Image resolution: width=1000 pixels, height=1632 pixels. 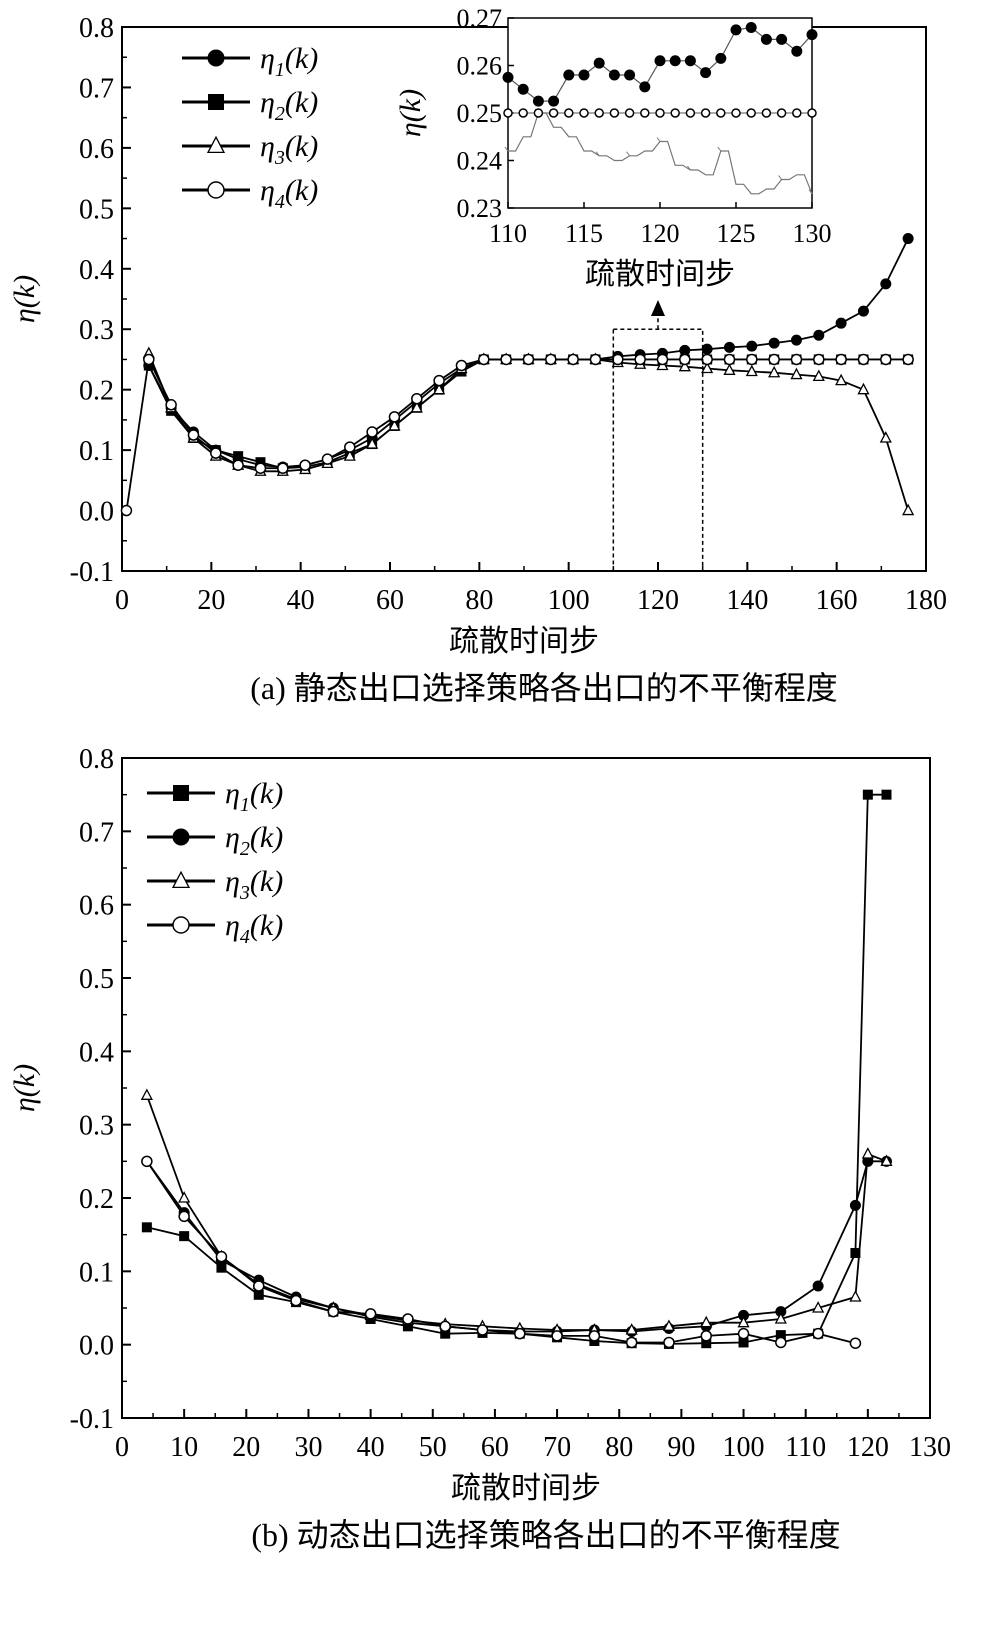 I want to click on x-axis-label: 疏散时间步, so click(x=524, y=641).